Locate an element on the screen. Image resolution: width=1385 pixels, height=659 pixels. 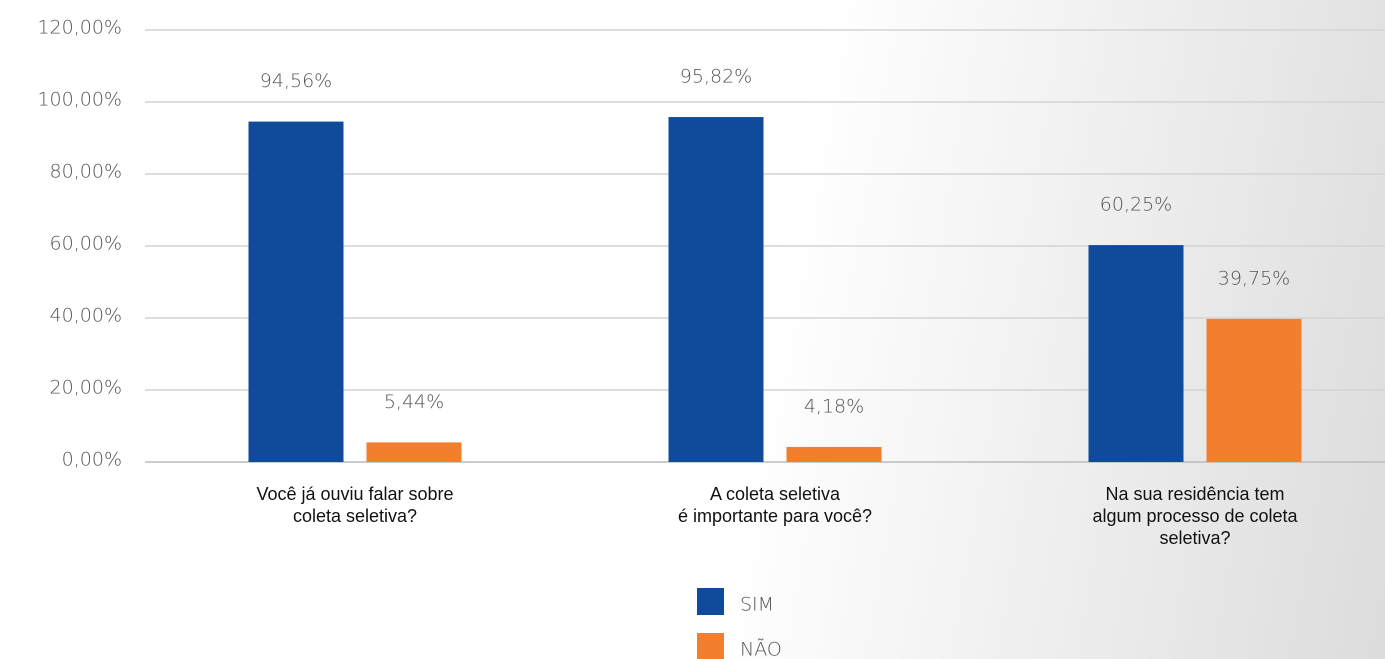
y-tick-label: 100,00% is located at coordinates (79, 100).